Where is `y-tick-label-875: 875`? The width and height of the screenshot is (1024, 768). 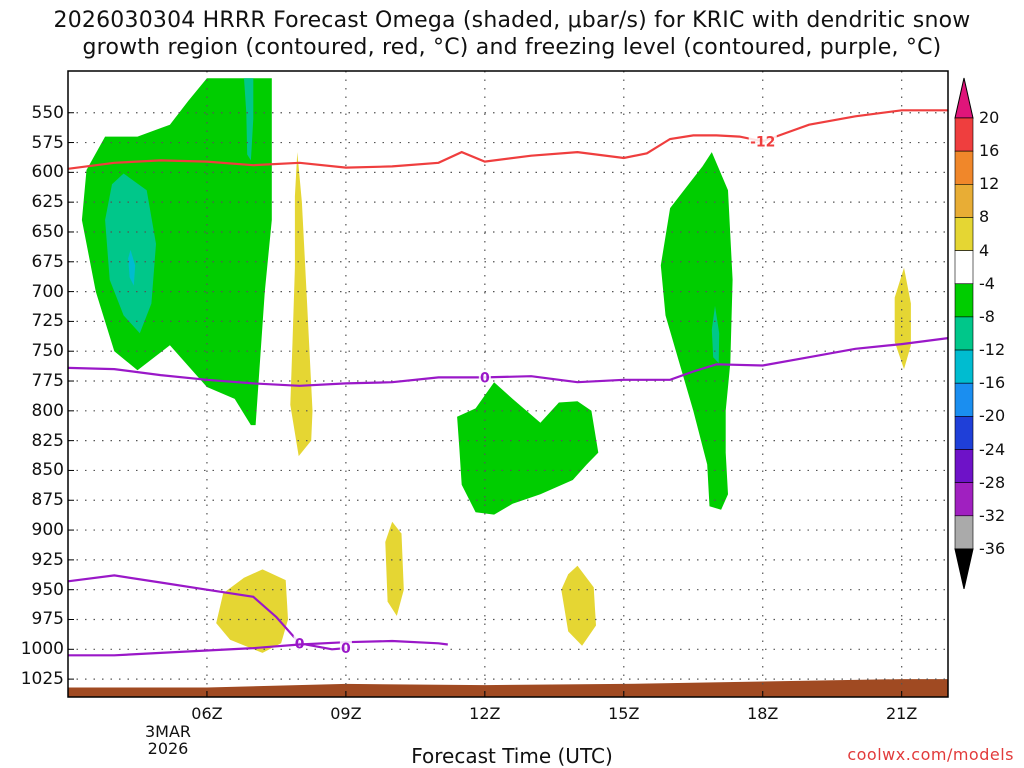 y-tick-label-875: 875 is located at coordinates (47, 500).